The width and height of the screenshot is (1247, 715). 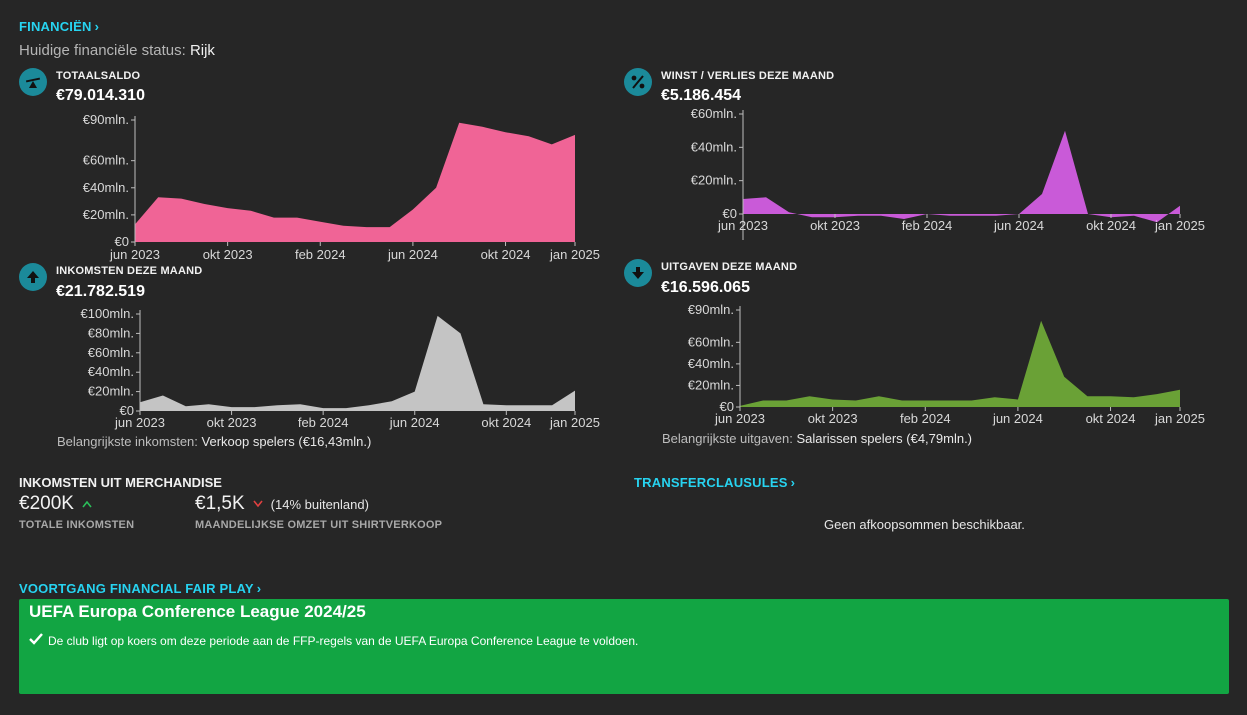 What do you see at coordinates (729, 267) in the screenshot?
I see `uitgaven-title: UITGAVEN DEZE MAAND` at bounding box center [729, 267].